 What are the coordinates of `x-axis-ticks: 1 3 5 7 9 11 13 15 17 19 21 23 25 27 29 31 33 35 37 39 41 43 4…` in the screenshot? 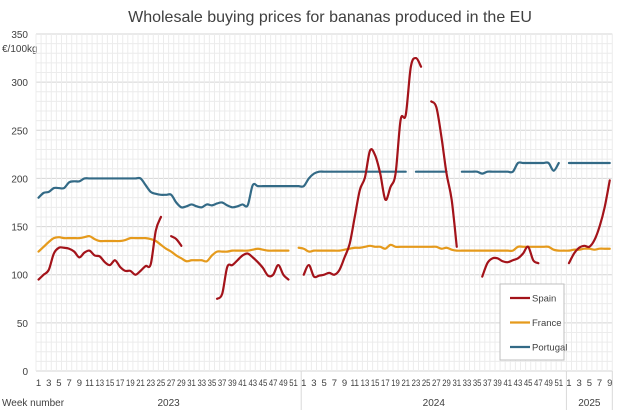 It's located at (324, 390).